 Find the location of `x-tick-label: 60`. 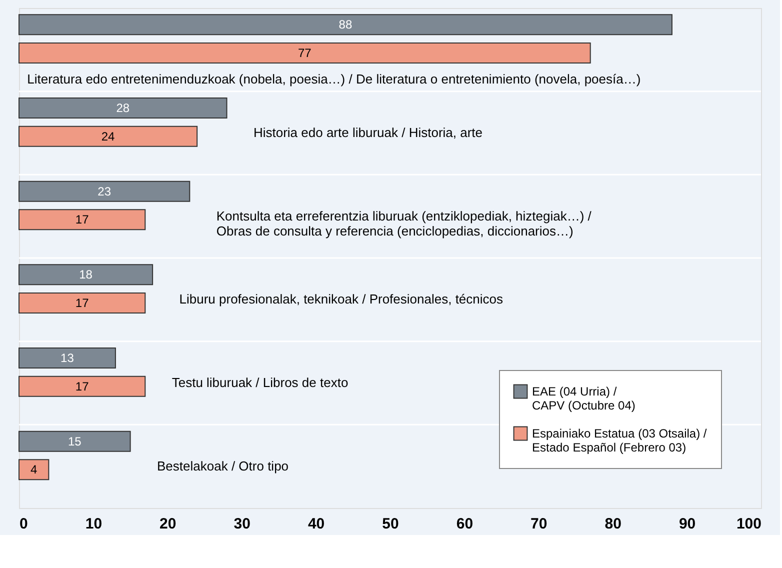

x-tick-label: 60 is located at coordinates (465, 524).